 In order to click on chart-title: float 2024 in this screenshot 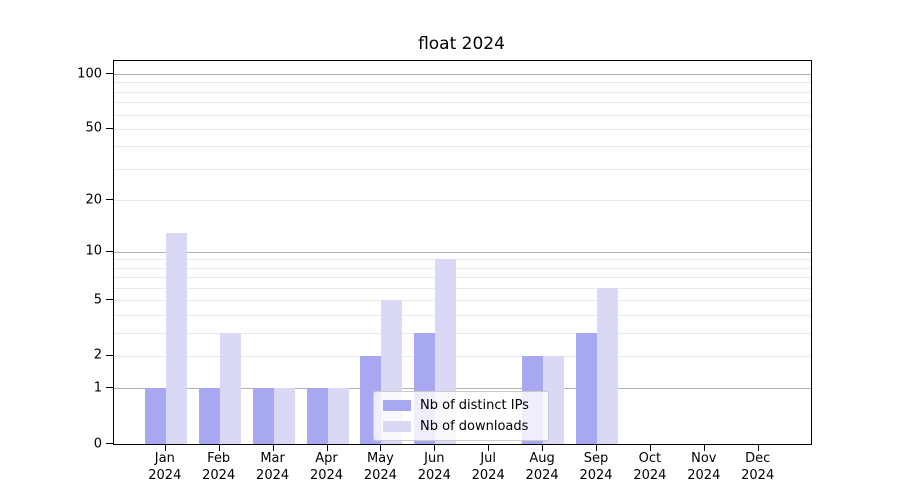, I will do `click(461, 44)`.